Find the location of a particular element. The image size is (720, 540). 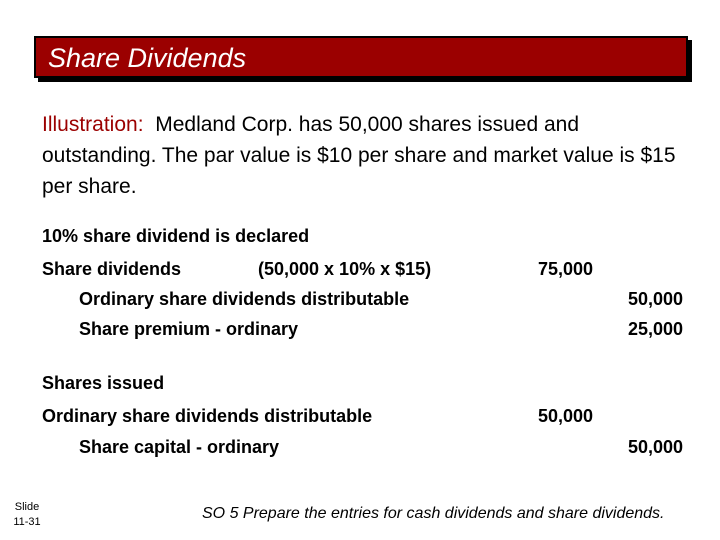

declared-credit1-account: Ordinary share dividends distributable is located at coordinates (244, 299).